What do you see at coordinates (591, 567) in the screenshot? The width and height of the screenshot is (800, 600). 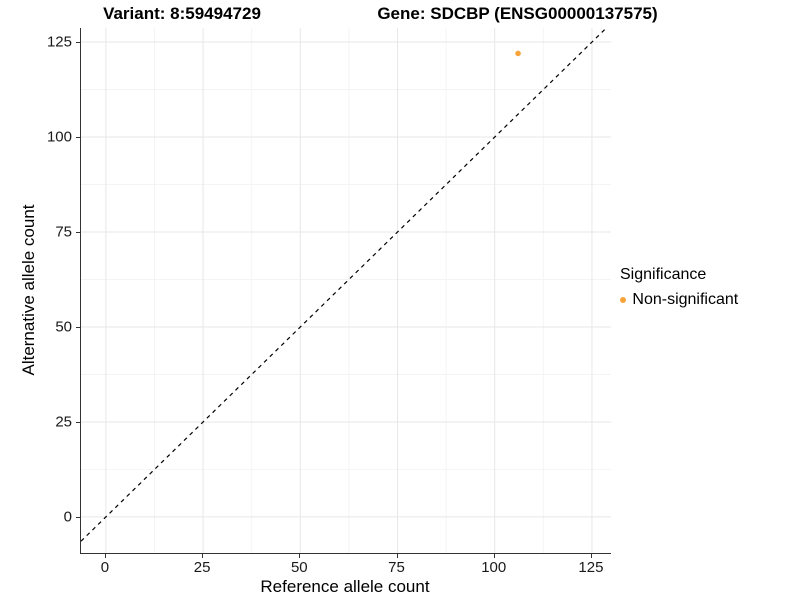 I see `x-tick-label: 125` at bounding box center [591, 567].